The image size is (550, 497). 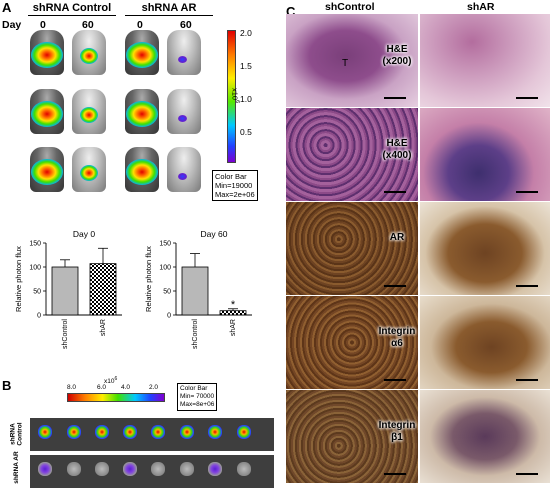 I want to click on day-0-control: 0, so click(x=43, y=25).